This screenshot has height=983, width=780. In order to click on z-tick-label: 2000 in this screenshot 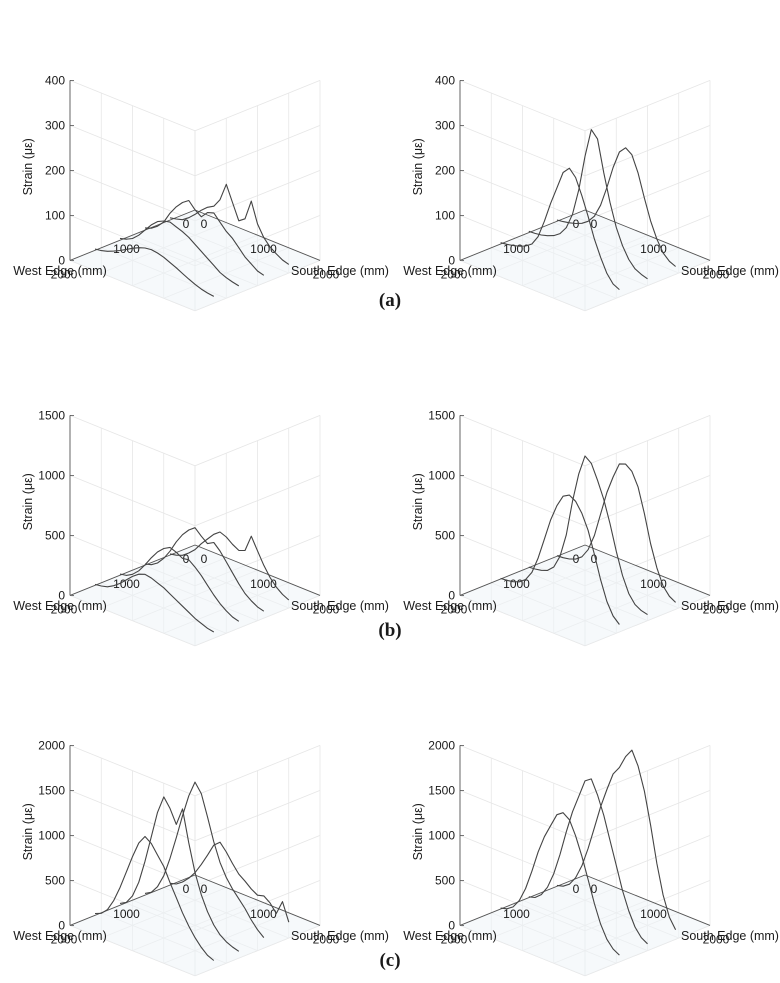, I will do `click(51, 745)`.